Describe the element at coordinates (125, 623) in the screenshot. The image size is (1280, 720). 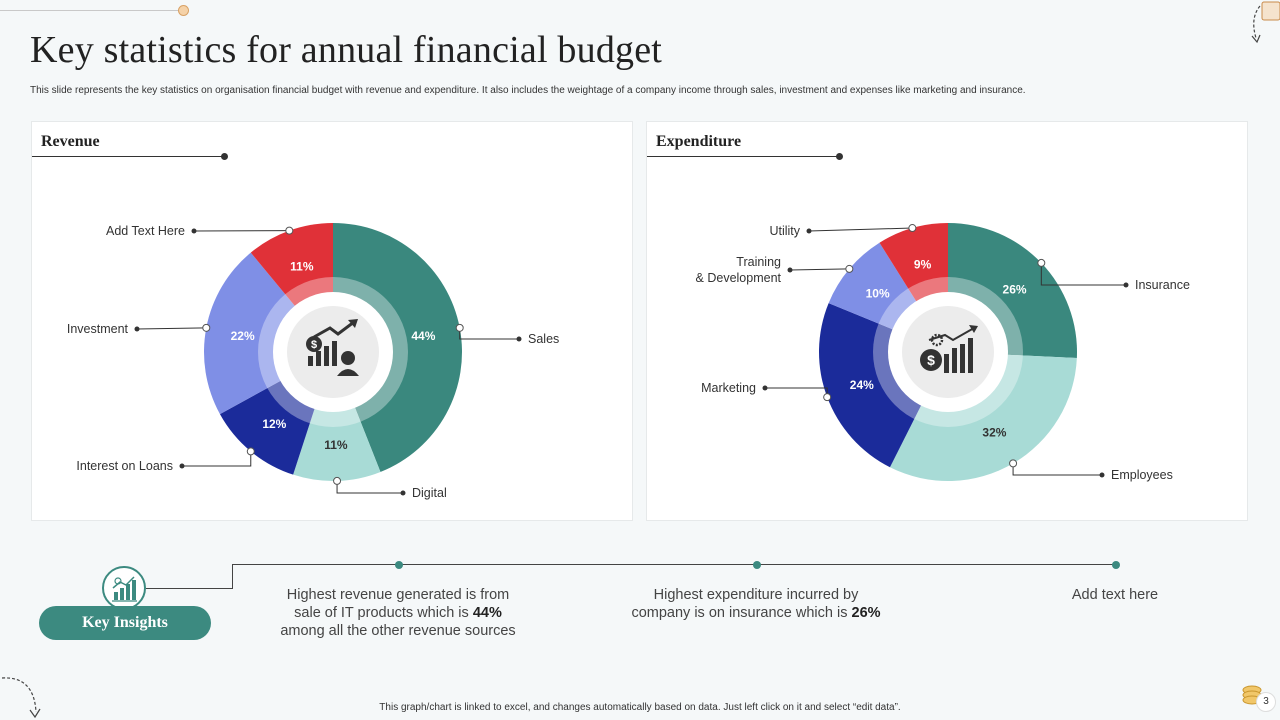
I see `key-insights-badge: Key Insights` at that location.